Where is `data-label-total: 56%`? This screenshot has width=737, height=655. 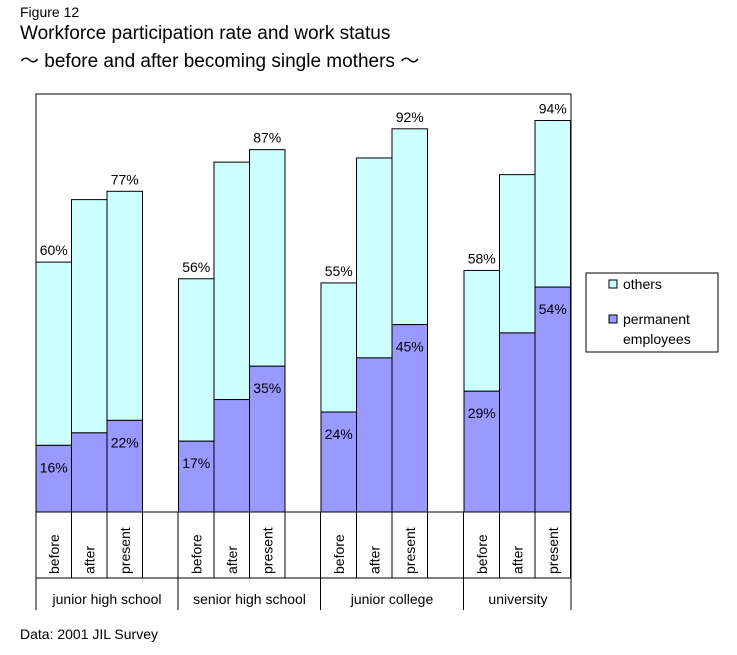 data-label-total: 56% is located at coordinates (196, 267).